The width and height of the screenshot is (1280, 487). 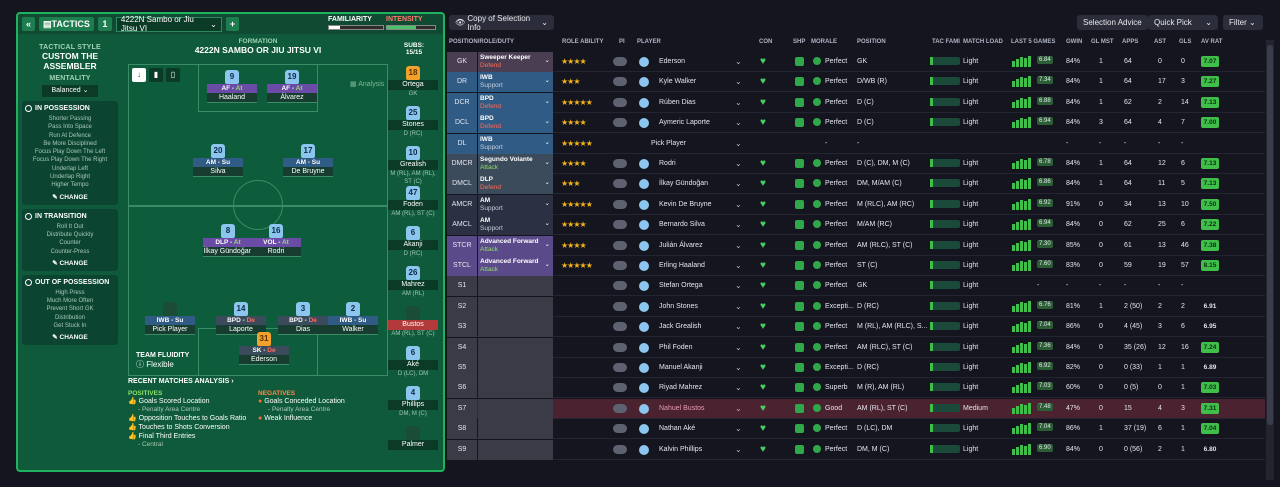 What do you see at coordinates (1270, 235) in the screenshot?
I see `scrollbar-thumb` at bounding box center [1270, 235].